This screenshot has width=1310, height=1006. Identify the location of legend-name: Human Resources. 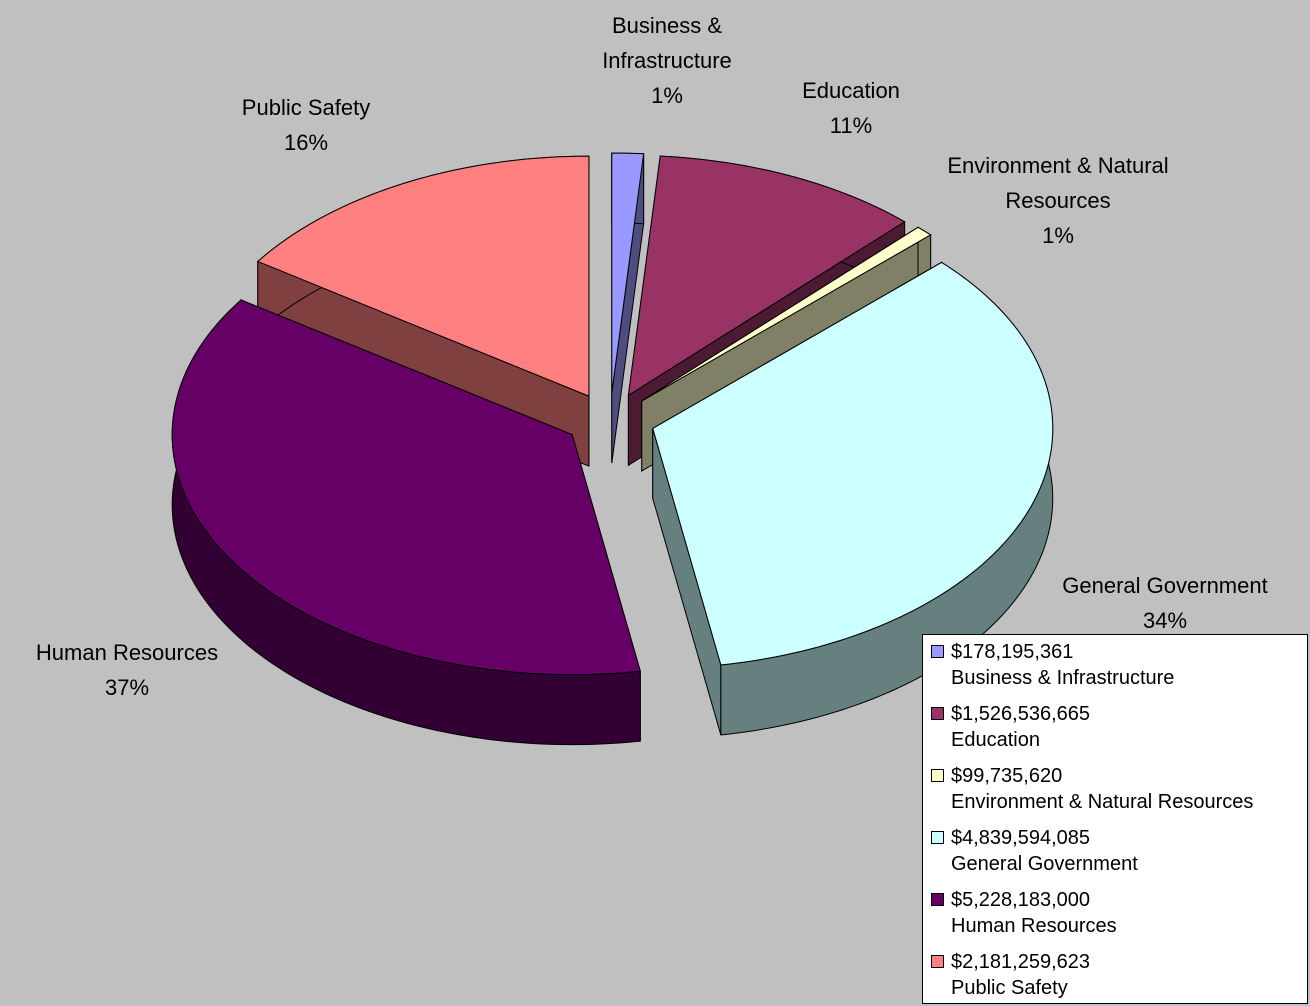
(1034, 926).